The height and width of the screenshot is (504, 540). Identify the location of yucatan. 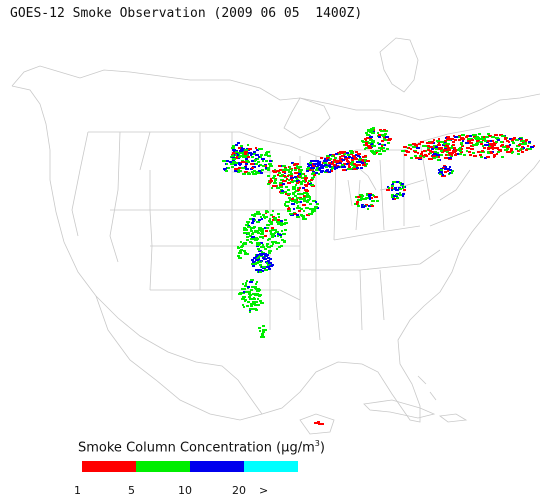
(317, 424).